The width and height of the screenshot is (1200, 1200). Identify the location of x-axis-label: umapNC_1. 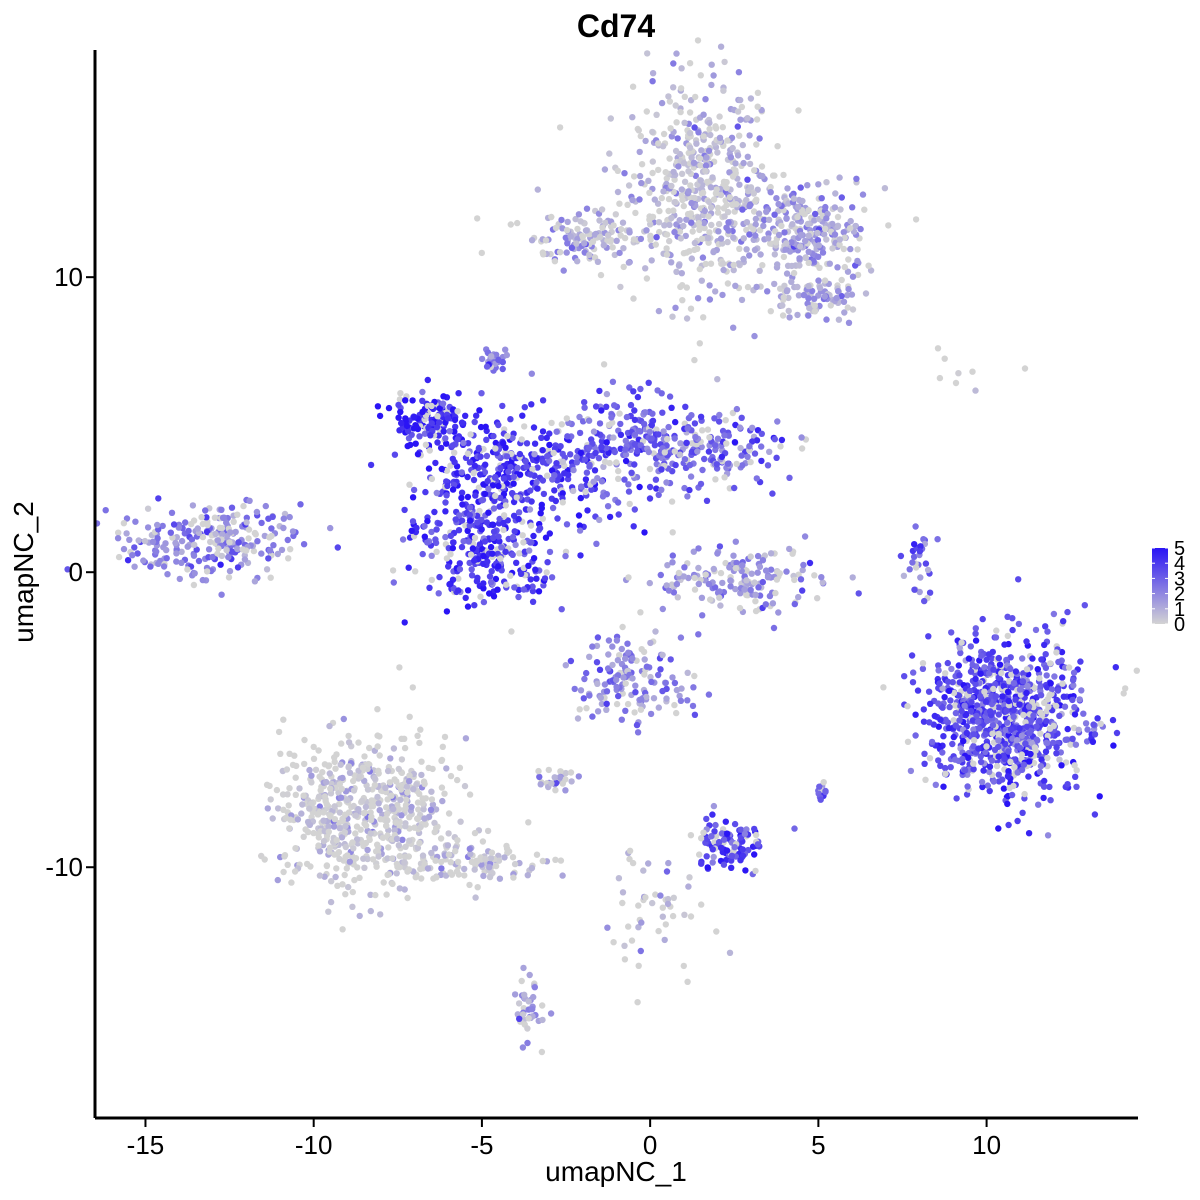
(616, 1171).